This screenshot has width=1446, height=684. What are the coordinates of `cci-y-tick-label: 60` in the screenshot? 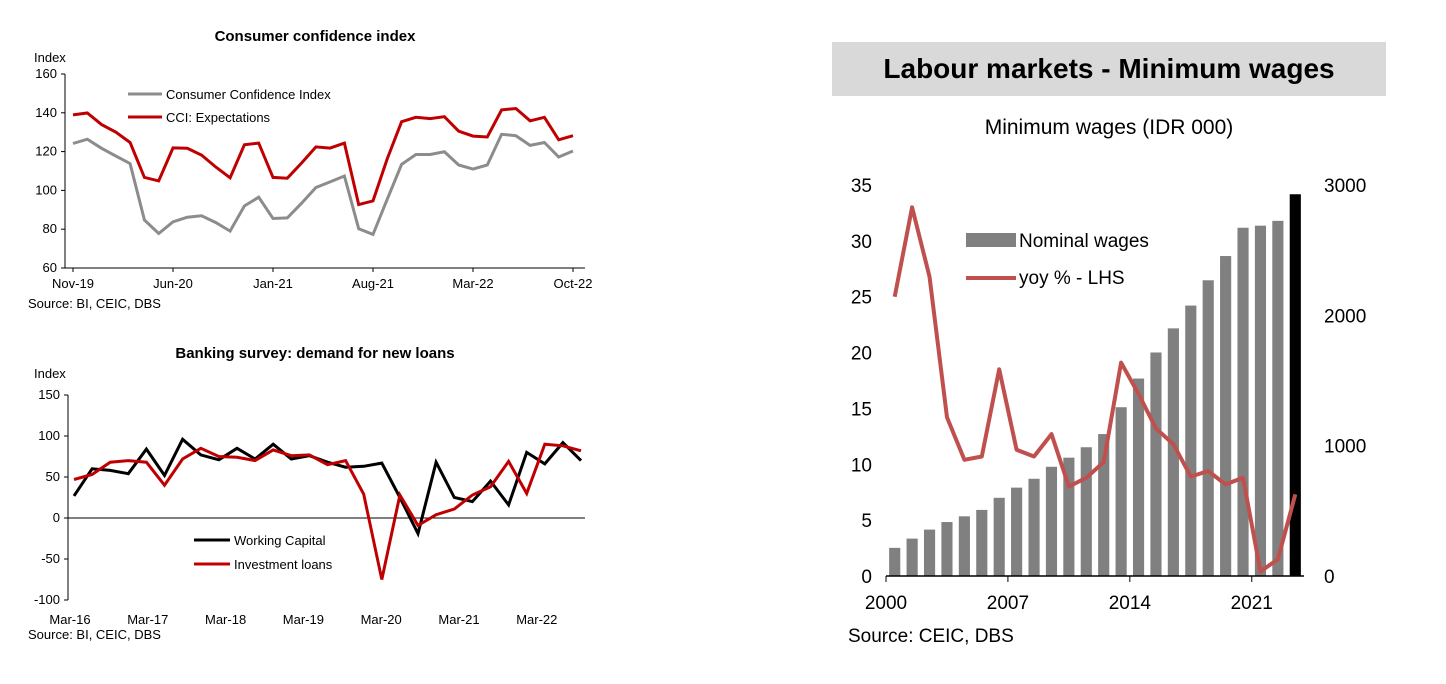 It's located at (50, 267).